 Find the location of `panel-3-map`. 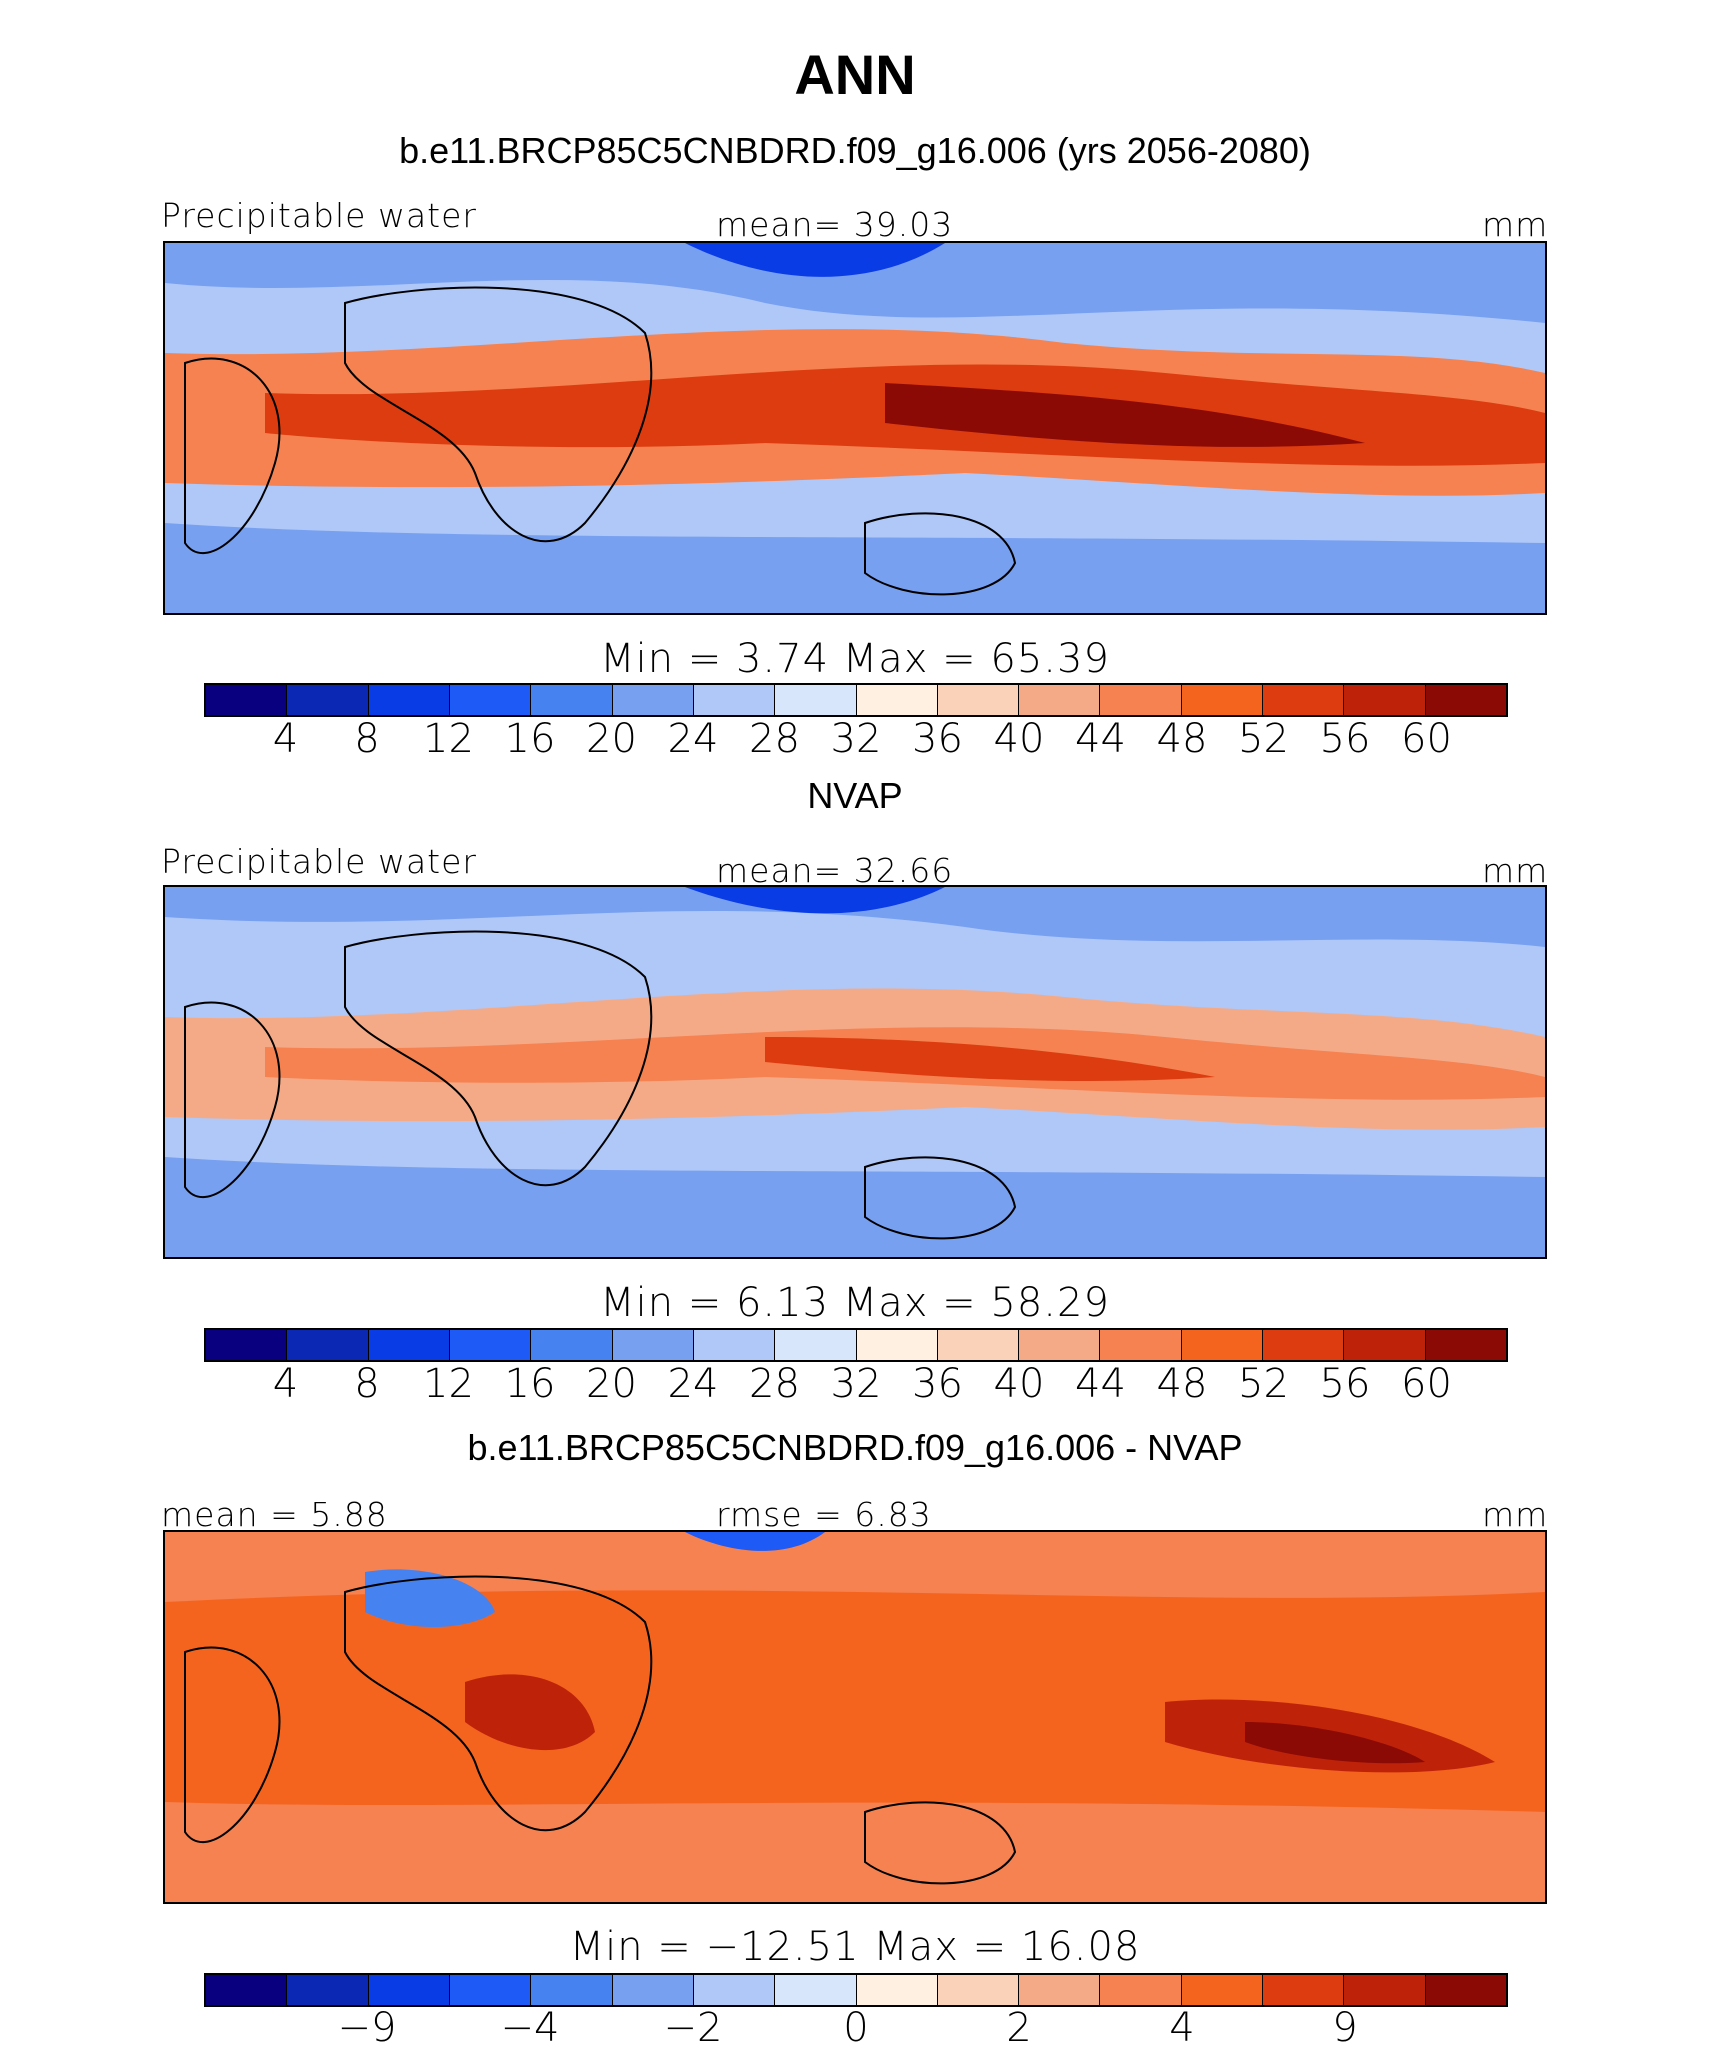

panel-3-map is located at coordinates (855, 1717).